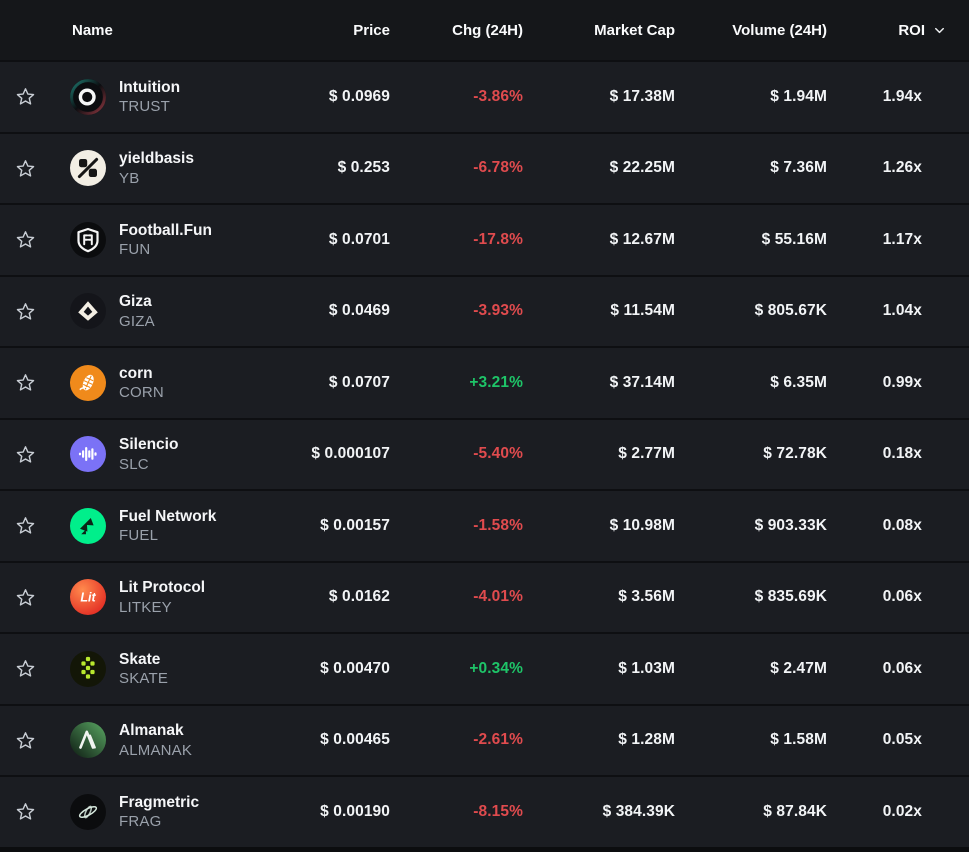 Image resolution: width=969 pixels, height=852 pixels. What do you see at coordinates (92, 30) in the screenshot?
I see `col-header-name-label: Name` at bounding box center [92, 30].